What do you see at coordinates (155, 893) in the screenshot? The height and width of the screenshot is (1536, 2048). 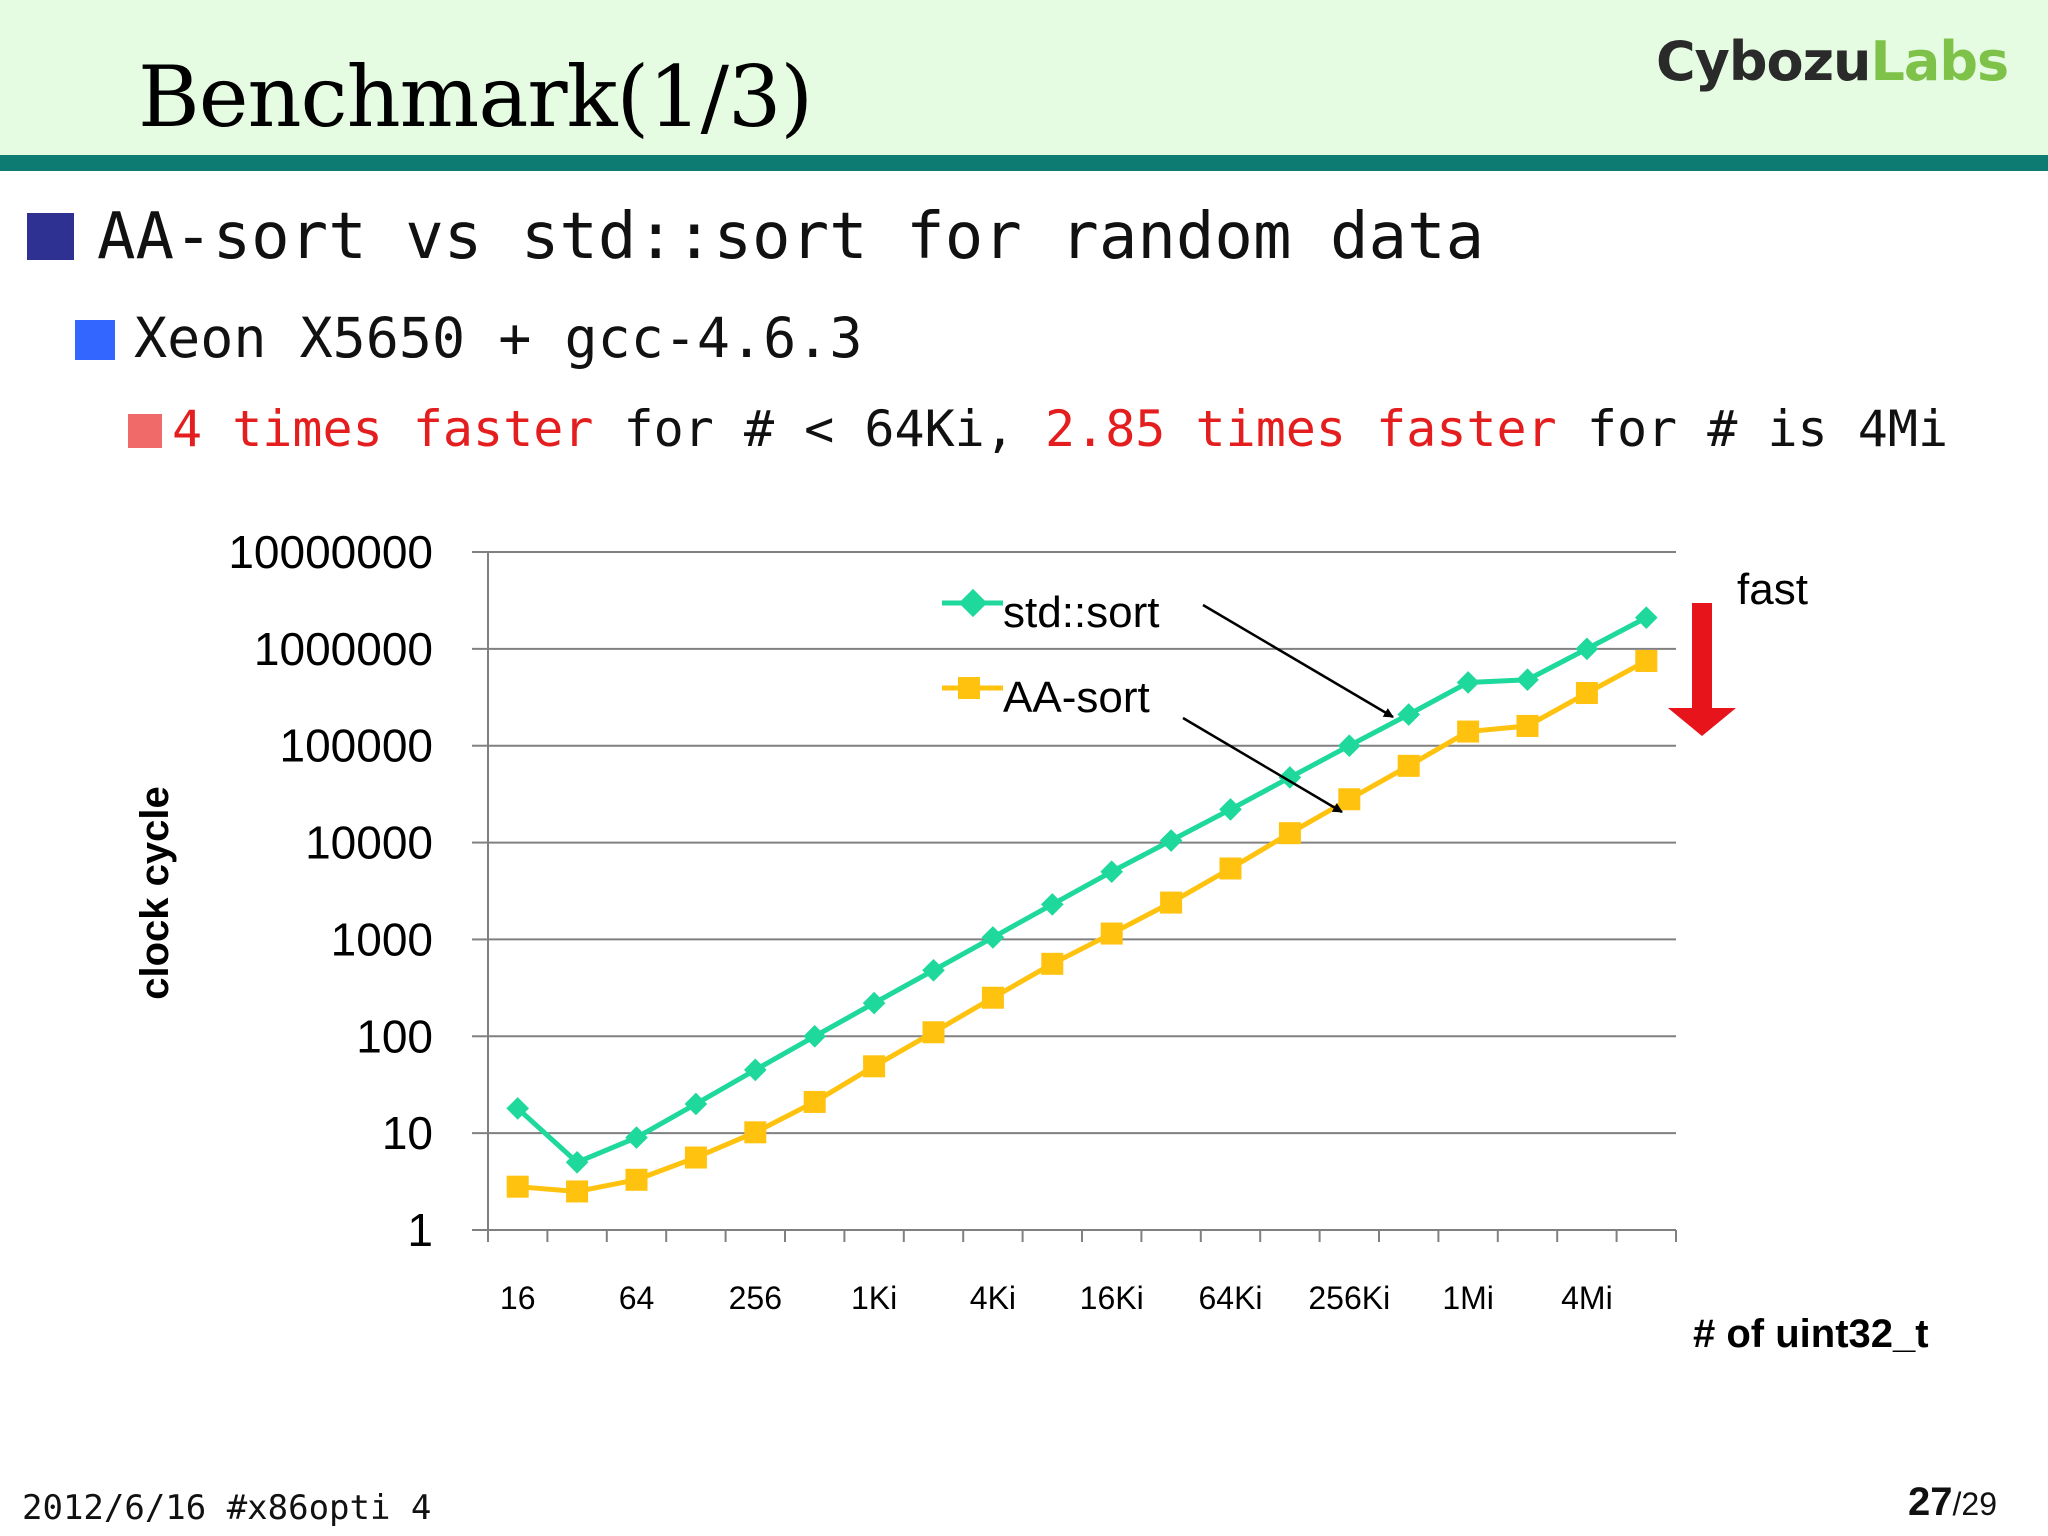 I see `y-axis-label: clock cycle` at bounding box center [155, 893].